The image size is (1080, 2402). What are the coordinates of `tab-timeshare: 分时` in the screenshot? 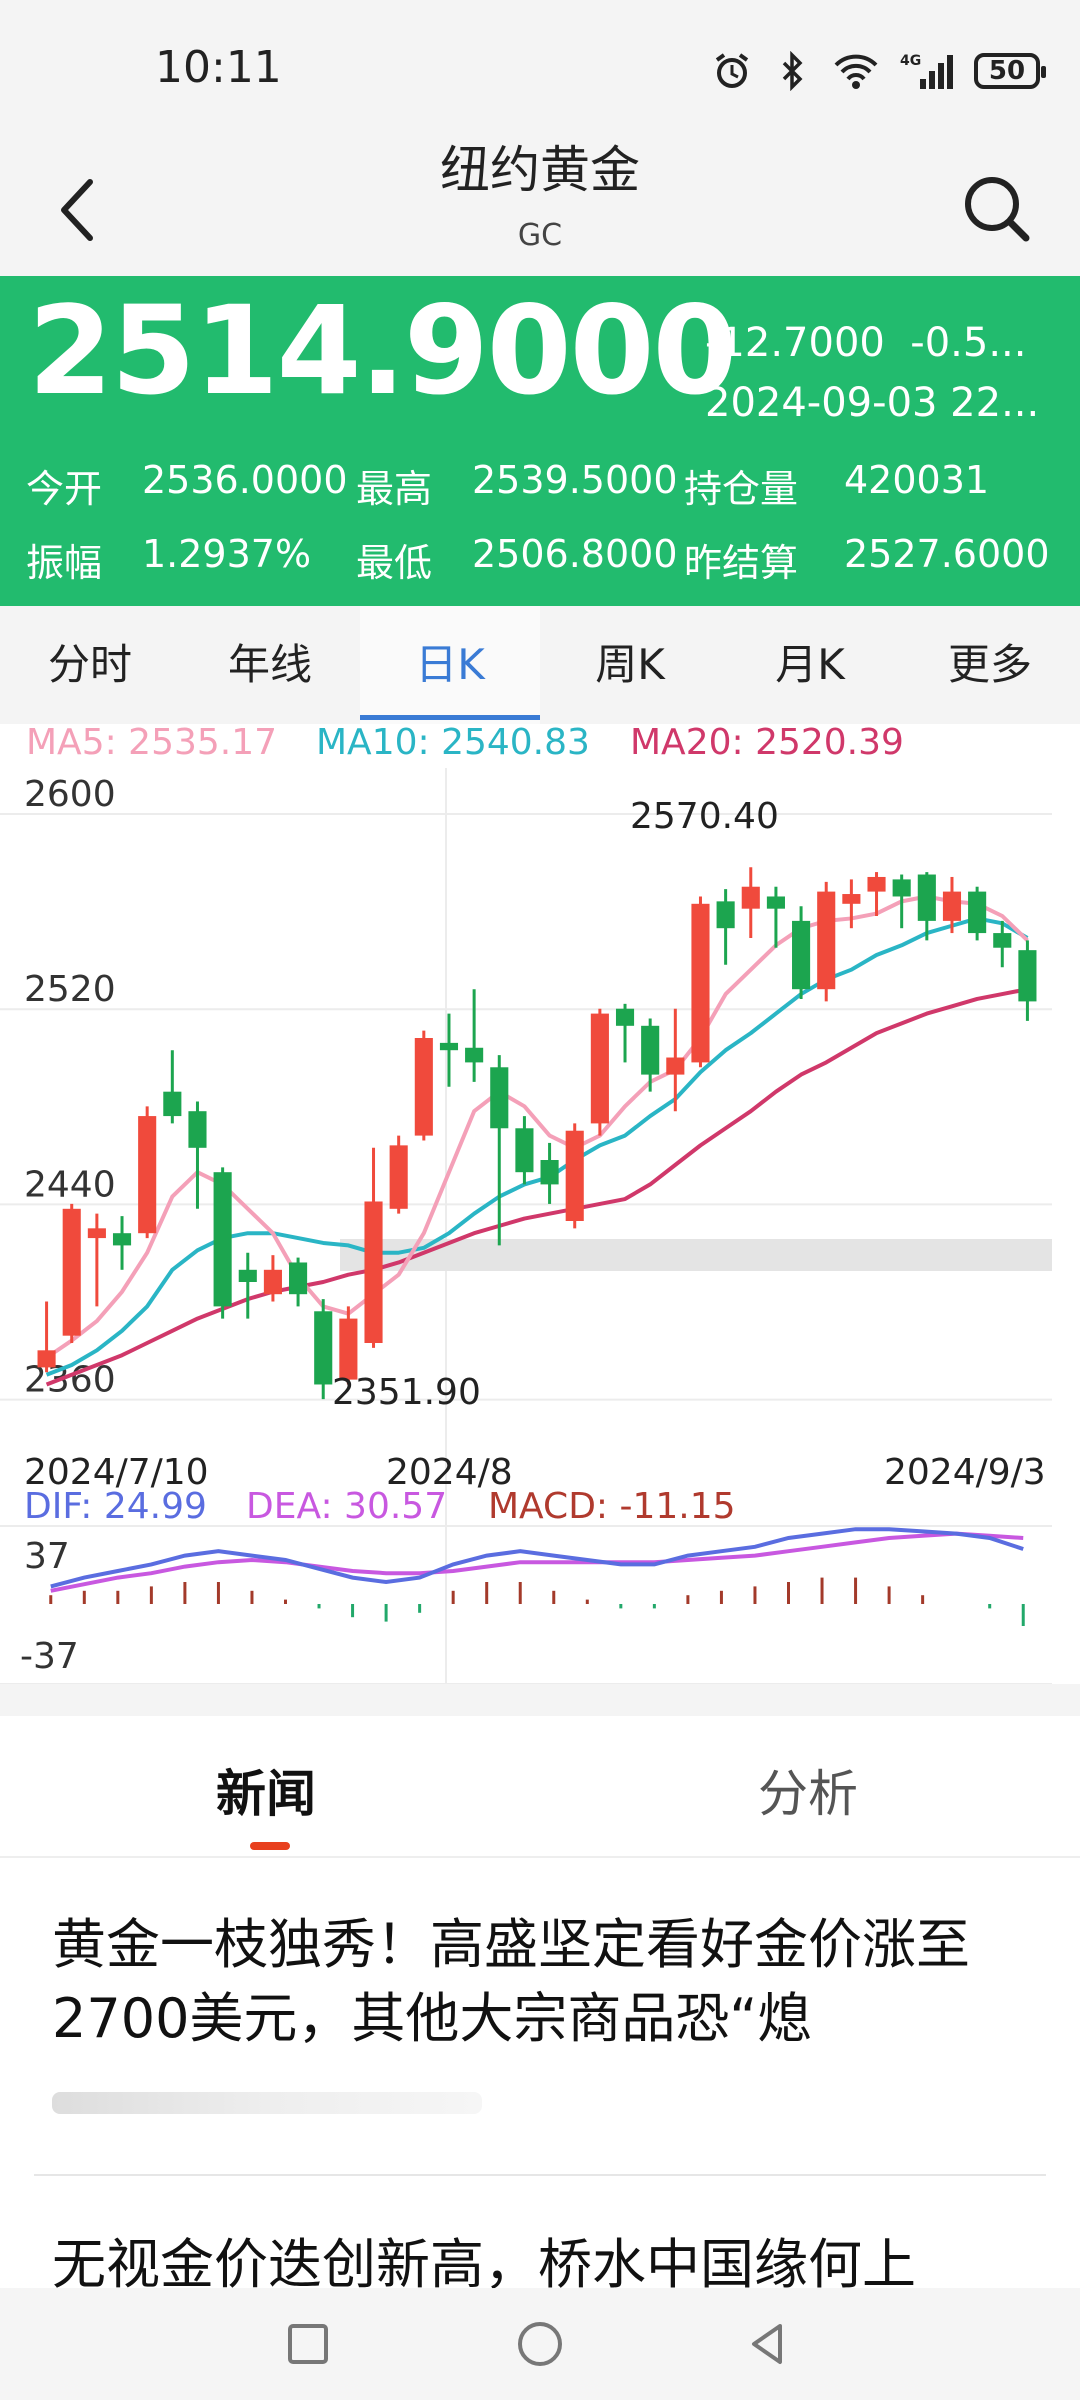 It's located at (89, 664).